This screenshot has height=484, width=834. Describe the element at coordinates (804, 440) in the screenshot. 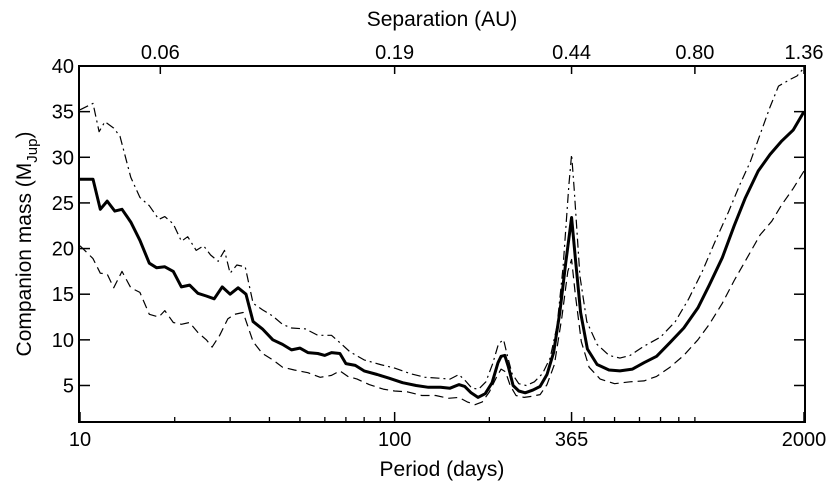

I see `x-tick-label: 2000` at that location.